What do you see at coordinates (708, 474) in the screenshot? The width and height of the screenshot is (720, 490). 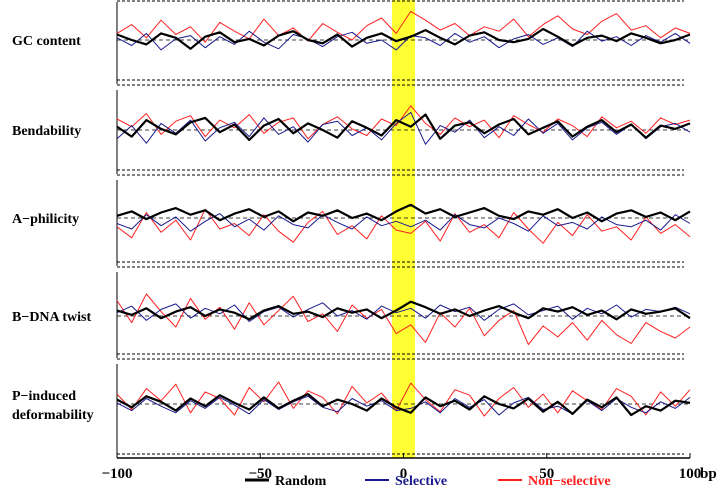 I see `x-axis-unit: bp` at bounding box center [708, 474].